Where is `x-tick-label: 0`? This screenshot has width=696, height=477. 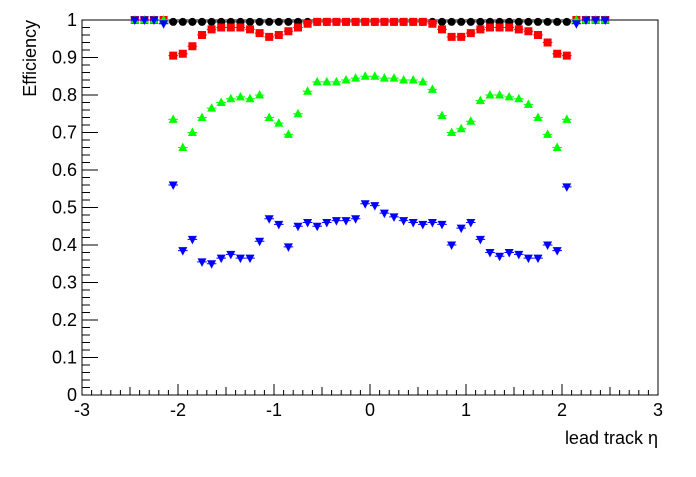 x-tick-label: 0 is located at coordinates (370, 410).